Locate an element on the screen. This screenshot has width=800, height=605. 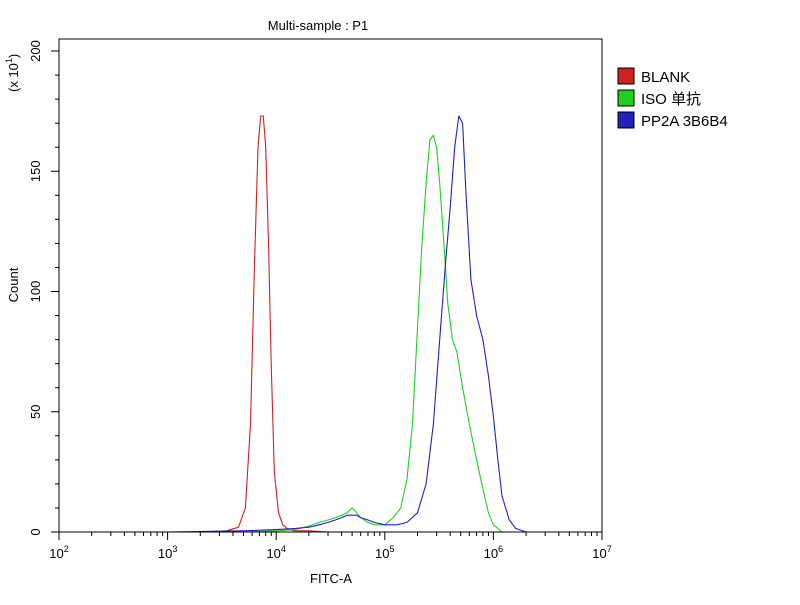
y-axis-multiplier: (x 101) is located at coordinates (12, 73).